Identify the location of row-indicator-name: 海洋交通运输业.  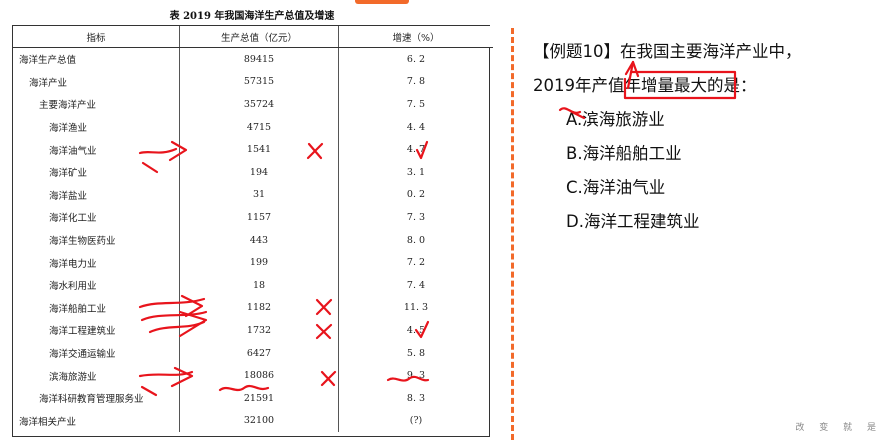
(96, 353).